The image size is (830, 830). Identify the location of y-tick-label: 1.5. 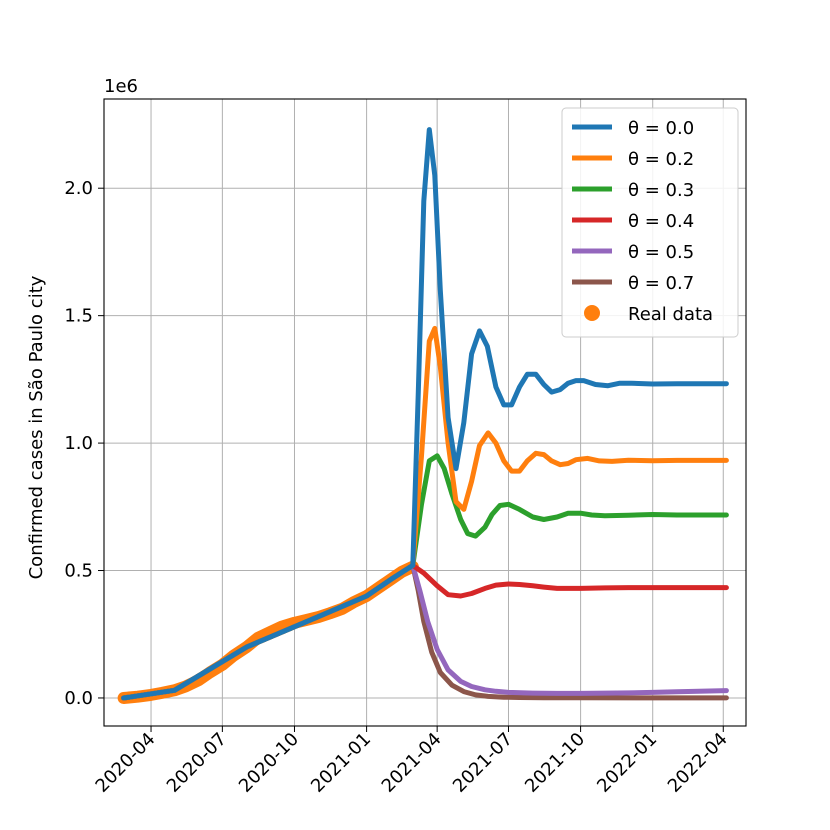
(78, 316).